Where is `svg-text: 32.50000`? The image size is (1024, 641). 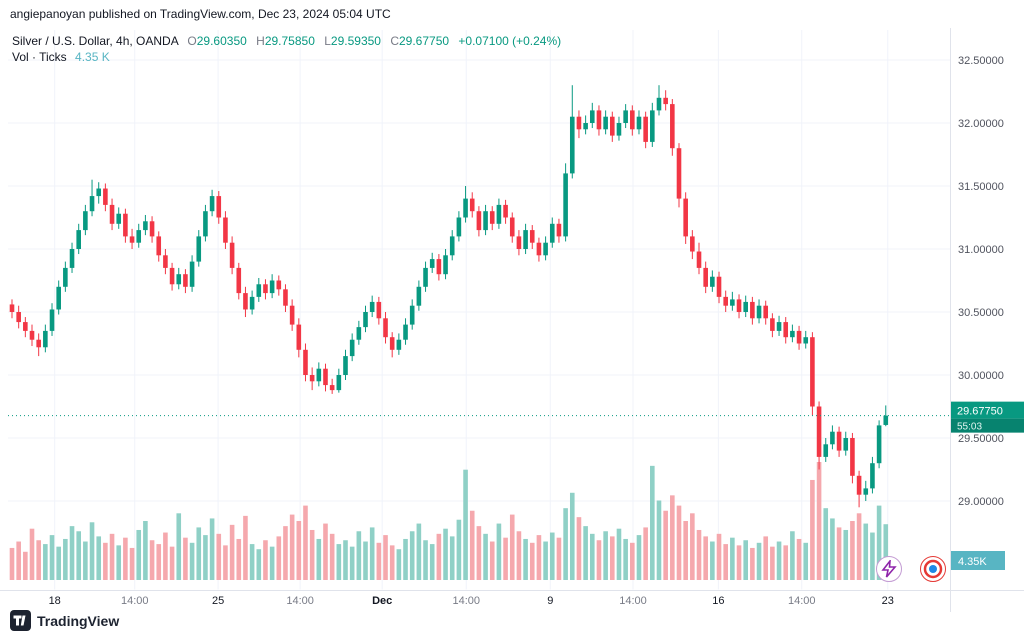
svg-text: 32.50000 is located at coordinates (981, 61).